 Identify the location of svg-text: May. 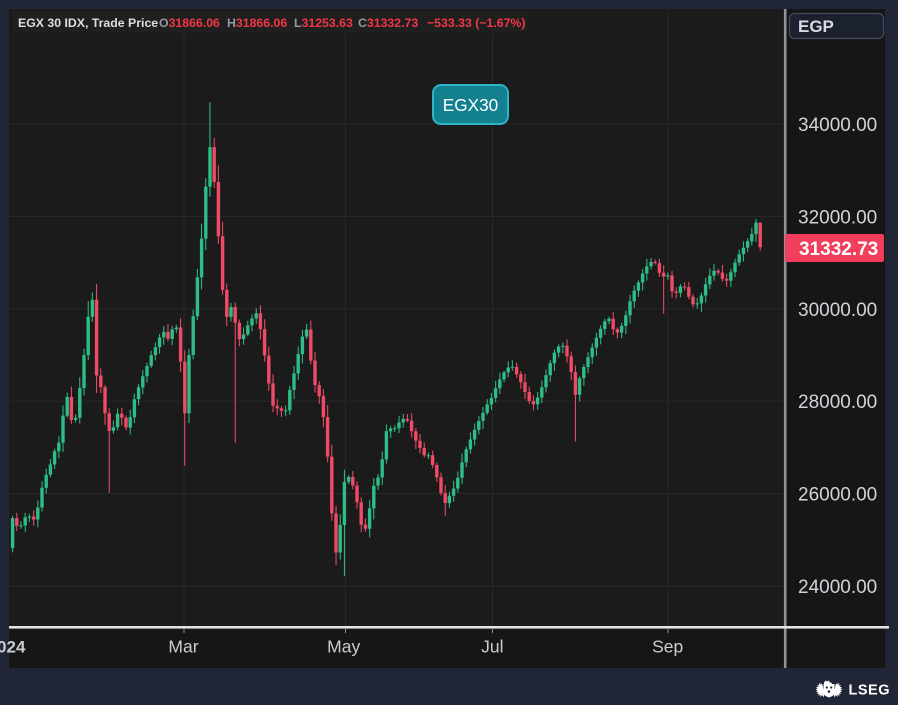
(343, 647).